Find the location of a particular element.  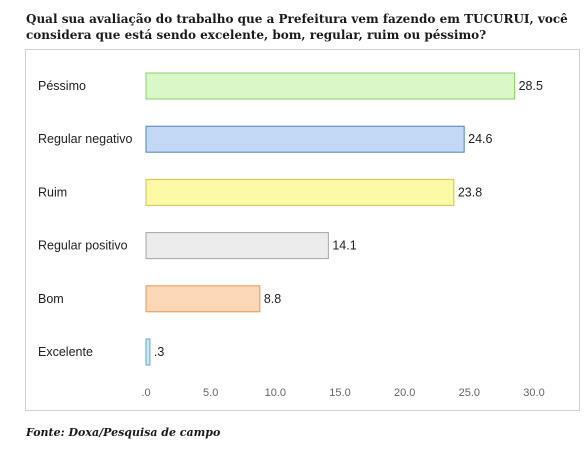

x-tick-label: 20.0 is located at coordinates (404, 393).